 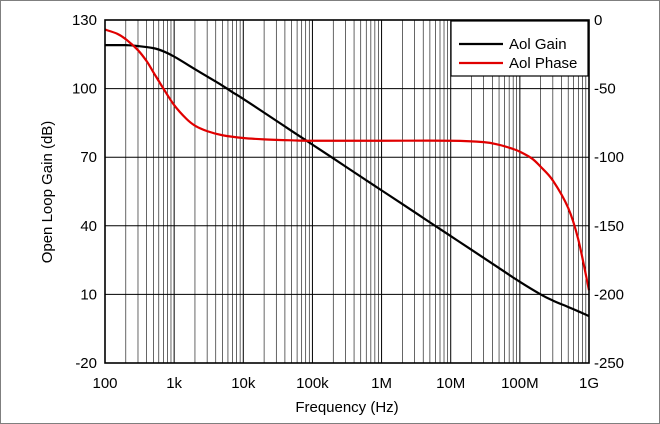 What do you see at coordinates (381, 383) in the screenshot?
I see `x-tick-label: 1M` at bounding box center [381, 383].